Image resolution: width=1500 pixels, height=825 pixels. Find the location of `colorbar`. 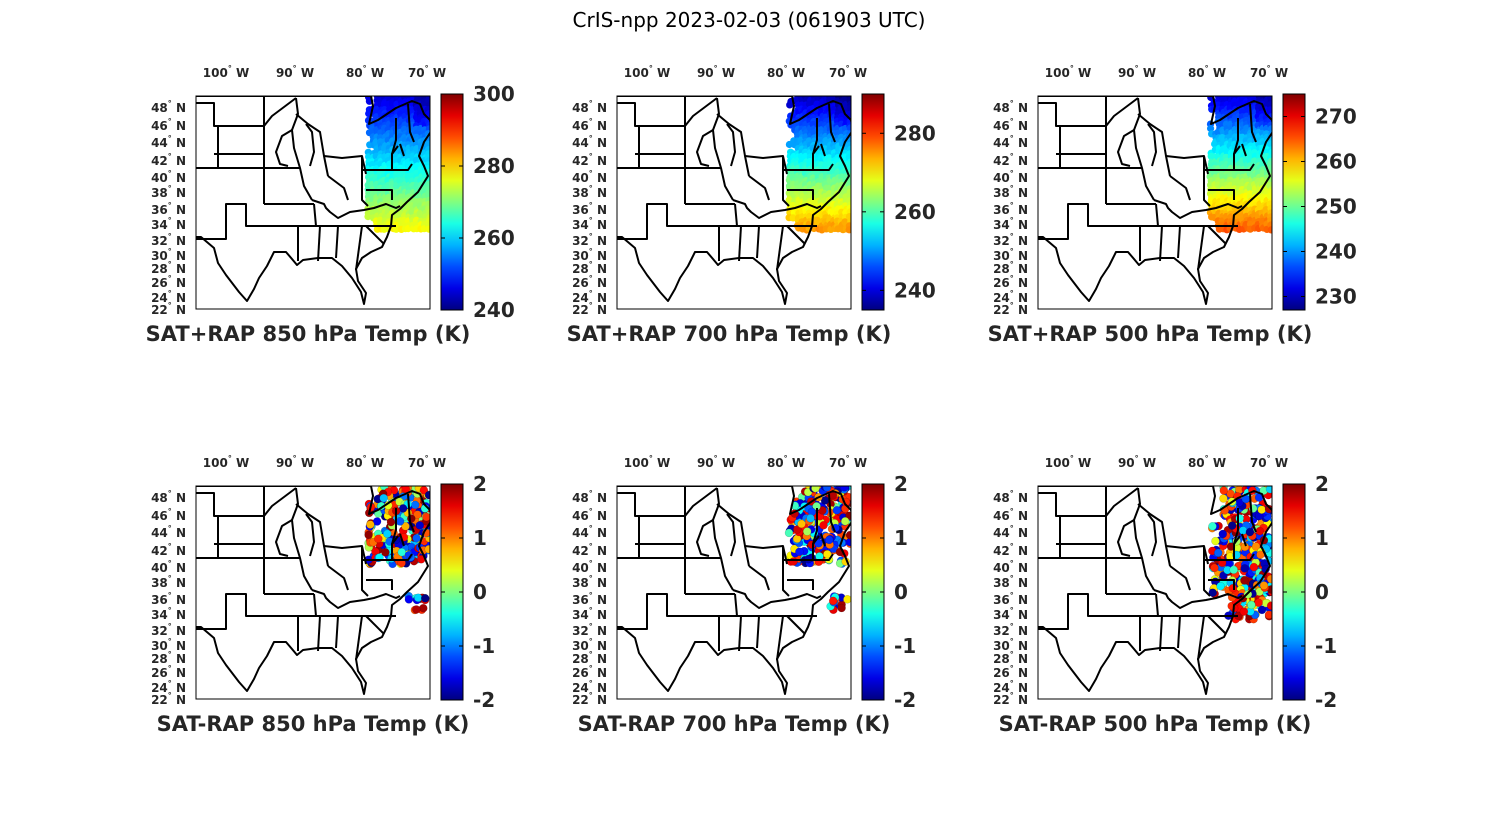

colorbar is located at coordinates (452, 202).